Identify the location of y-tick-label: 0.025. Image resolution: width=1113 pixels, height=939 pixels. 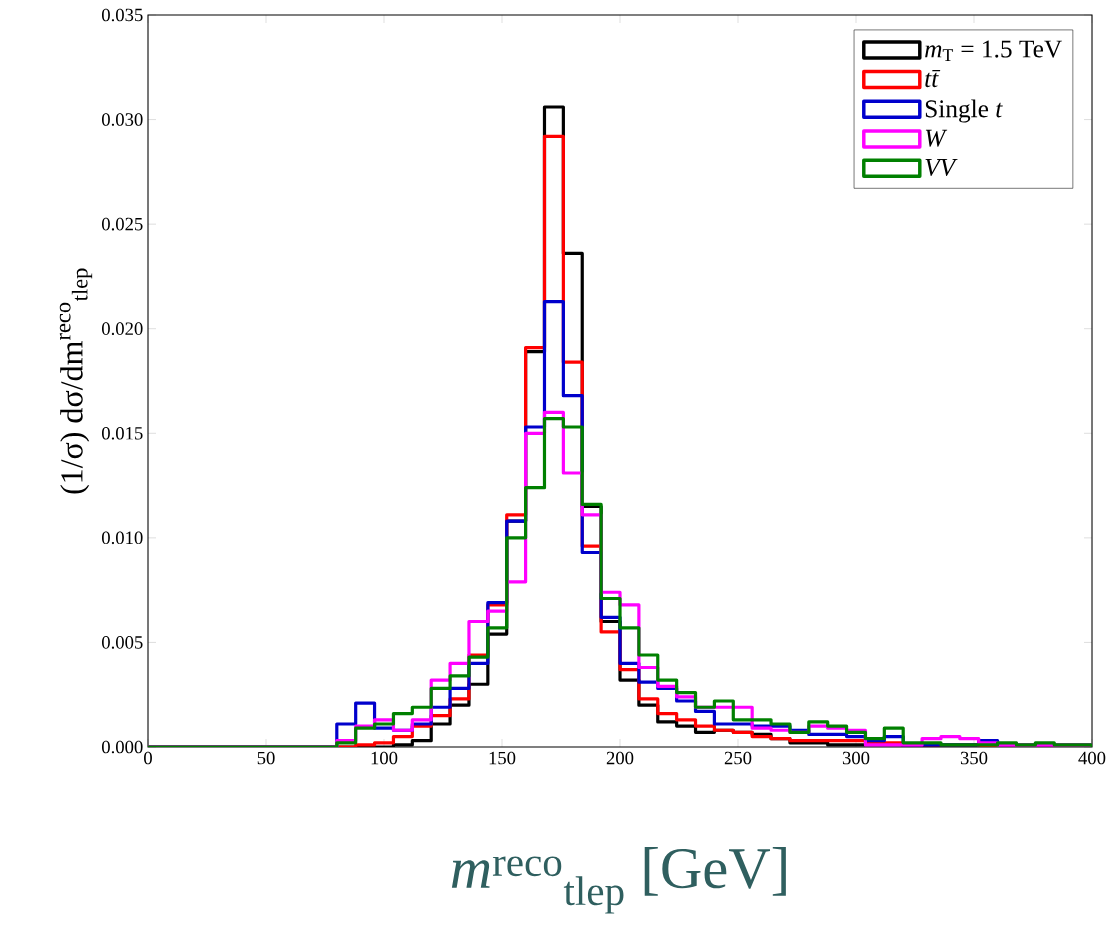
(122, 224).